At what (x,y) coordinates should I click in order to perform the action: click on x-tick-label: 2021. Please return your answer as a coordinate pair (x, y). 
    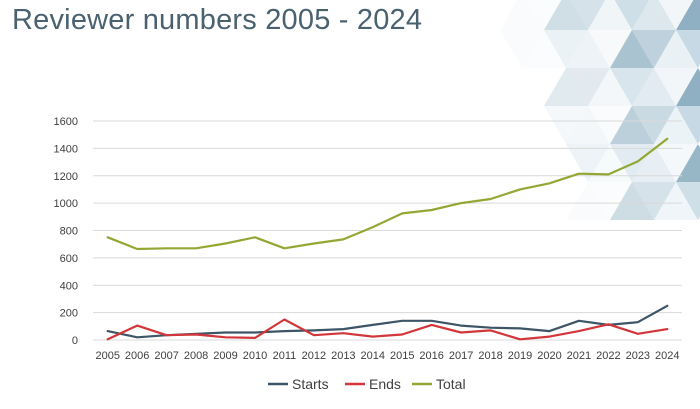
    Looking at the image, I should click on (579, 356).